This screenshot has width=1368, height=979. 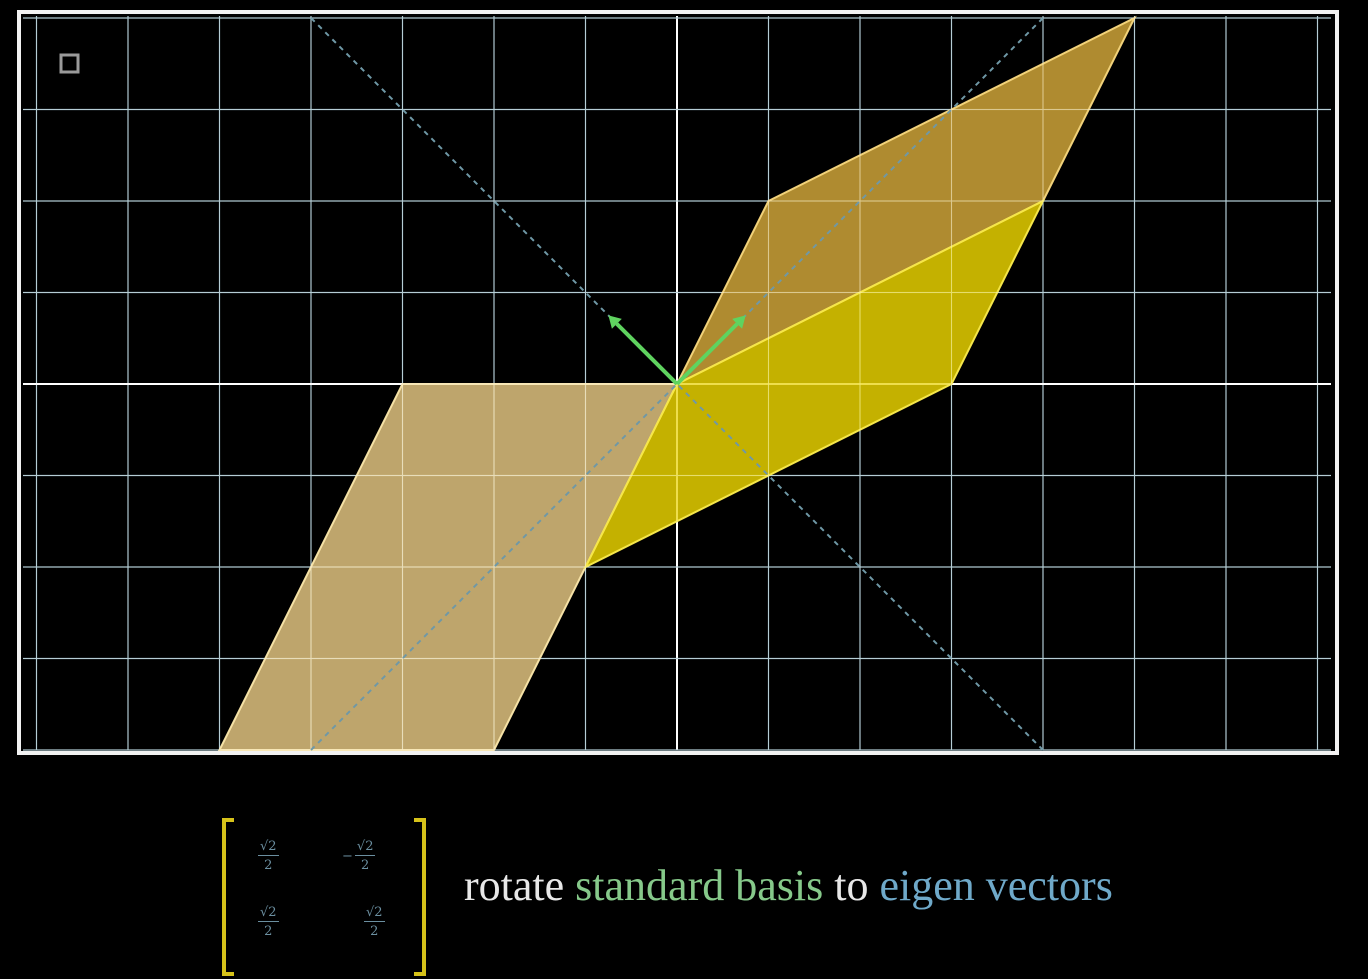 What do you see at coordinates (268, 922) in the screenshot?
I see `matrix-entry-2-1: √2 2` at bounding box center [268, 922].